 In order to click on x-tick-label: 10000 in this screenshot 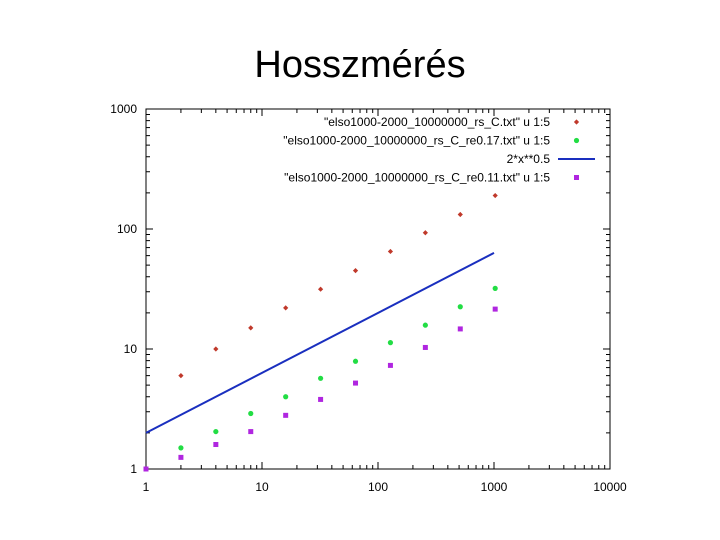, I will do `click(610, 487)`.